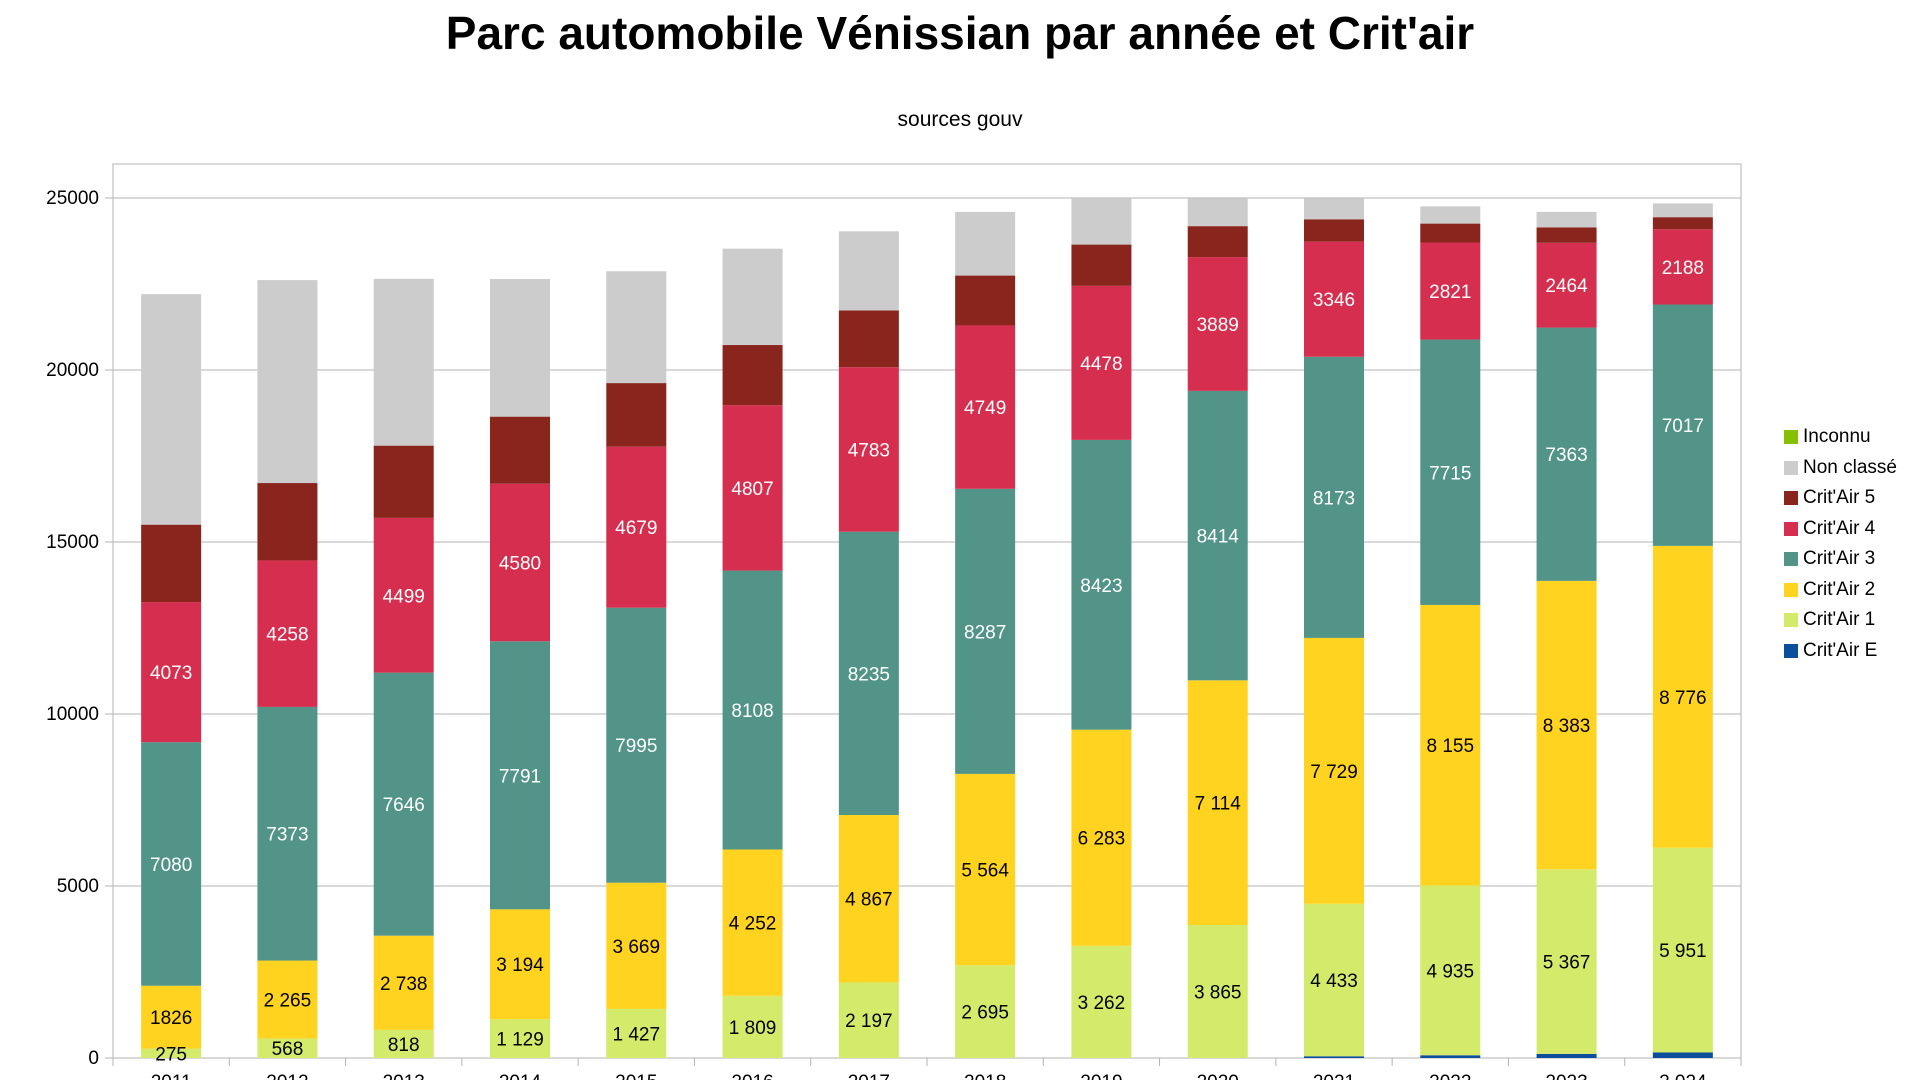 This screenshot has height=1080, width=1920. I want to click on data-label: 2464, so click(1566, 286).